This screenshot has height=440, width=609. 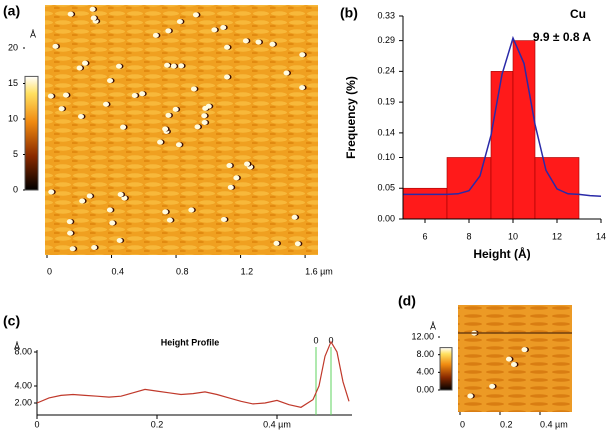 I want to click on colorbar-tick-label: 12.00, so click(x=422, y=336).